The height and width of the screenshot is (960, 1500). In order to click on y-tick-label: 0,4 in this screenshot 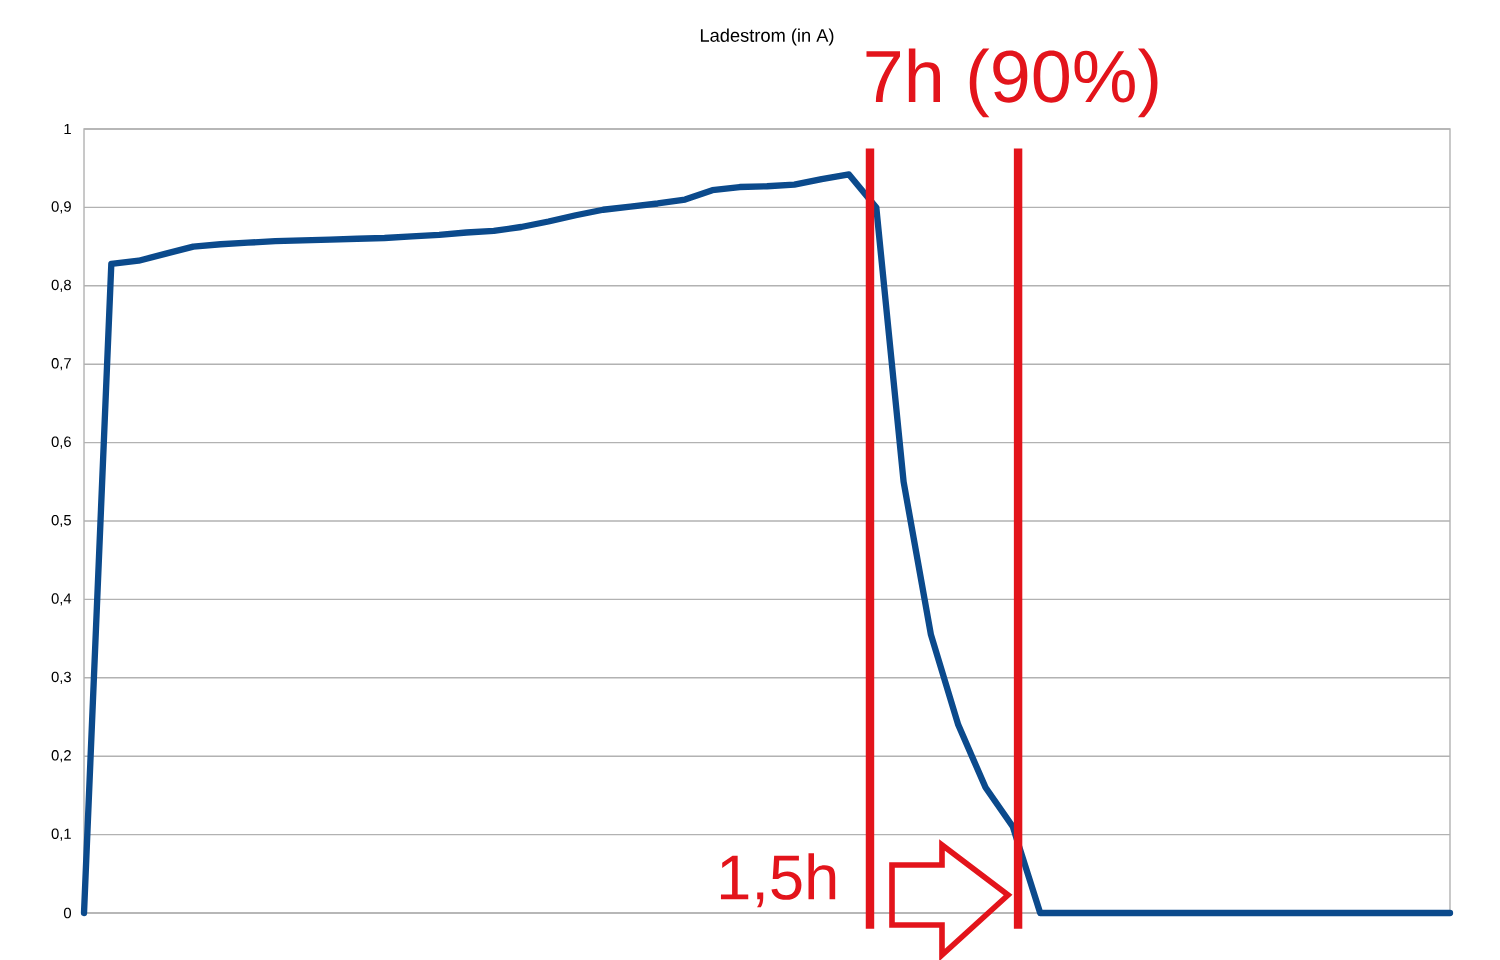, I will do `click(61, 599)`.